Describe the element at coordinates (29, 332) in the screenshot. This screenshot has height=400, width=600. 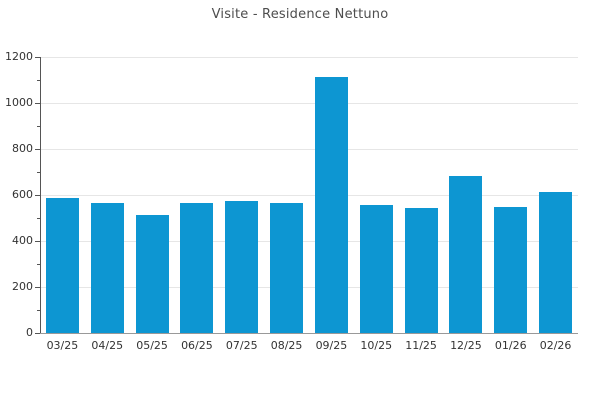
I see `y-tick-label: 0` at that location.